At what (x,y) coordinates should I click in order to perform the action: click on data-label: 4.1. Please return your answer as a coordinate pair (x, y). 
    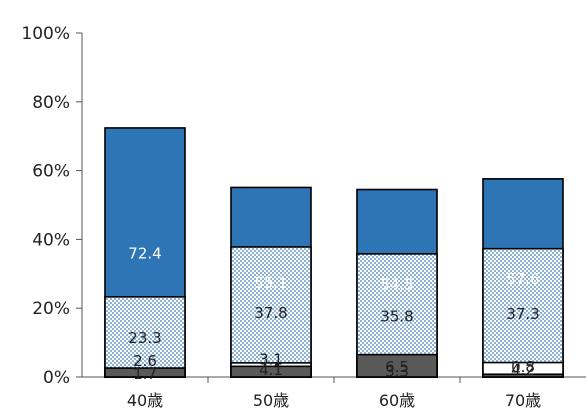
    Looking at the image, I should click on (271, 370).